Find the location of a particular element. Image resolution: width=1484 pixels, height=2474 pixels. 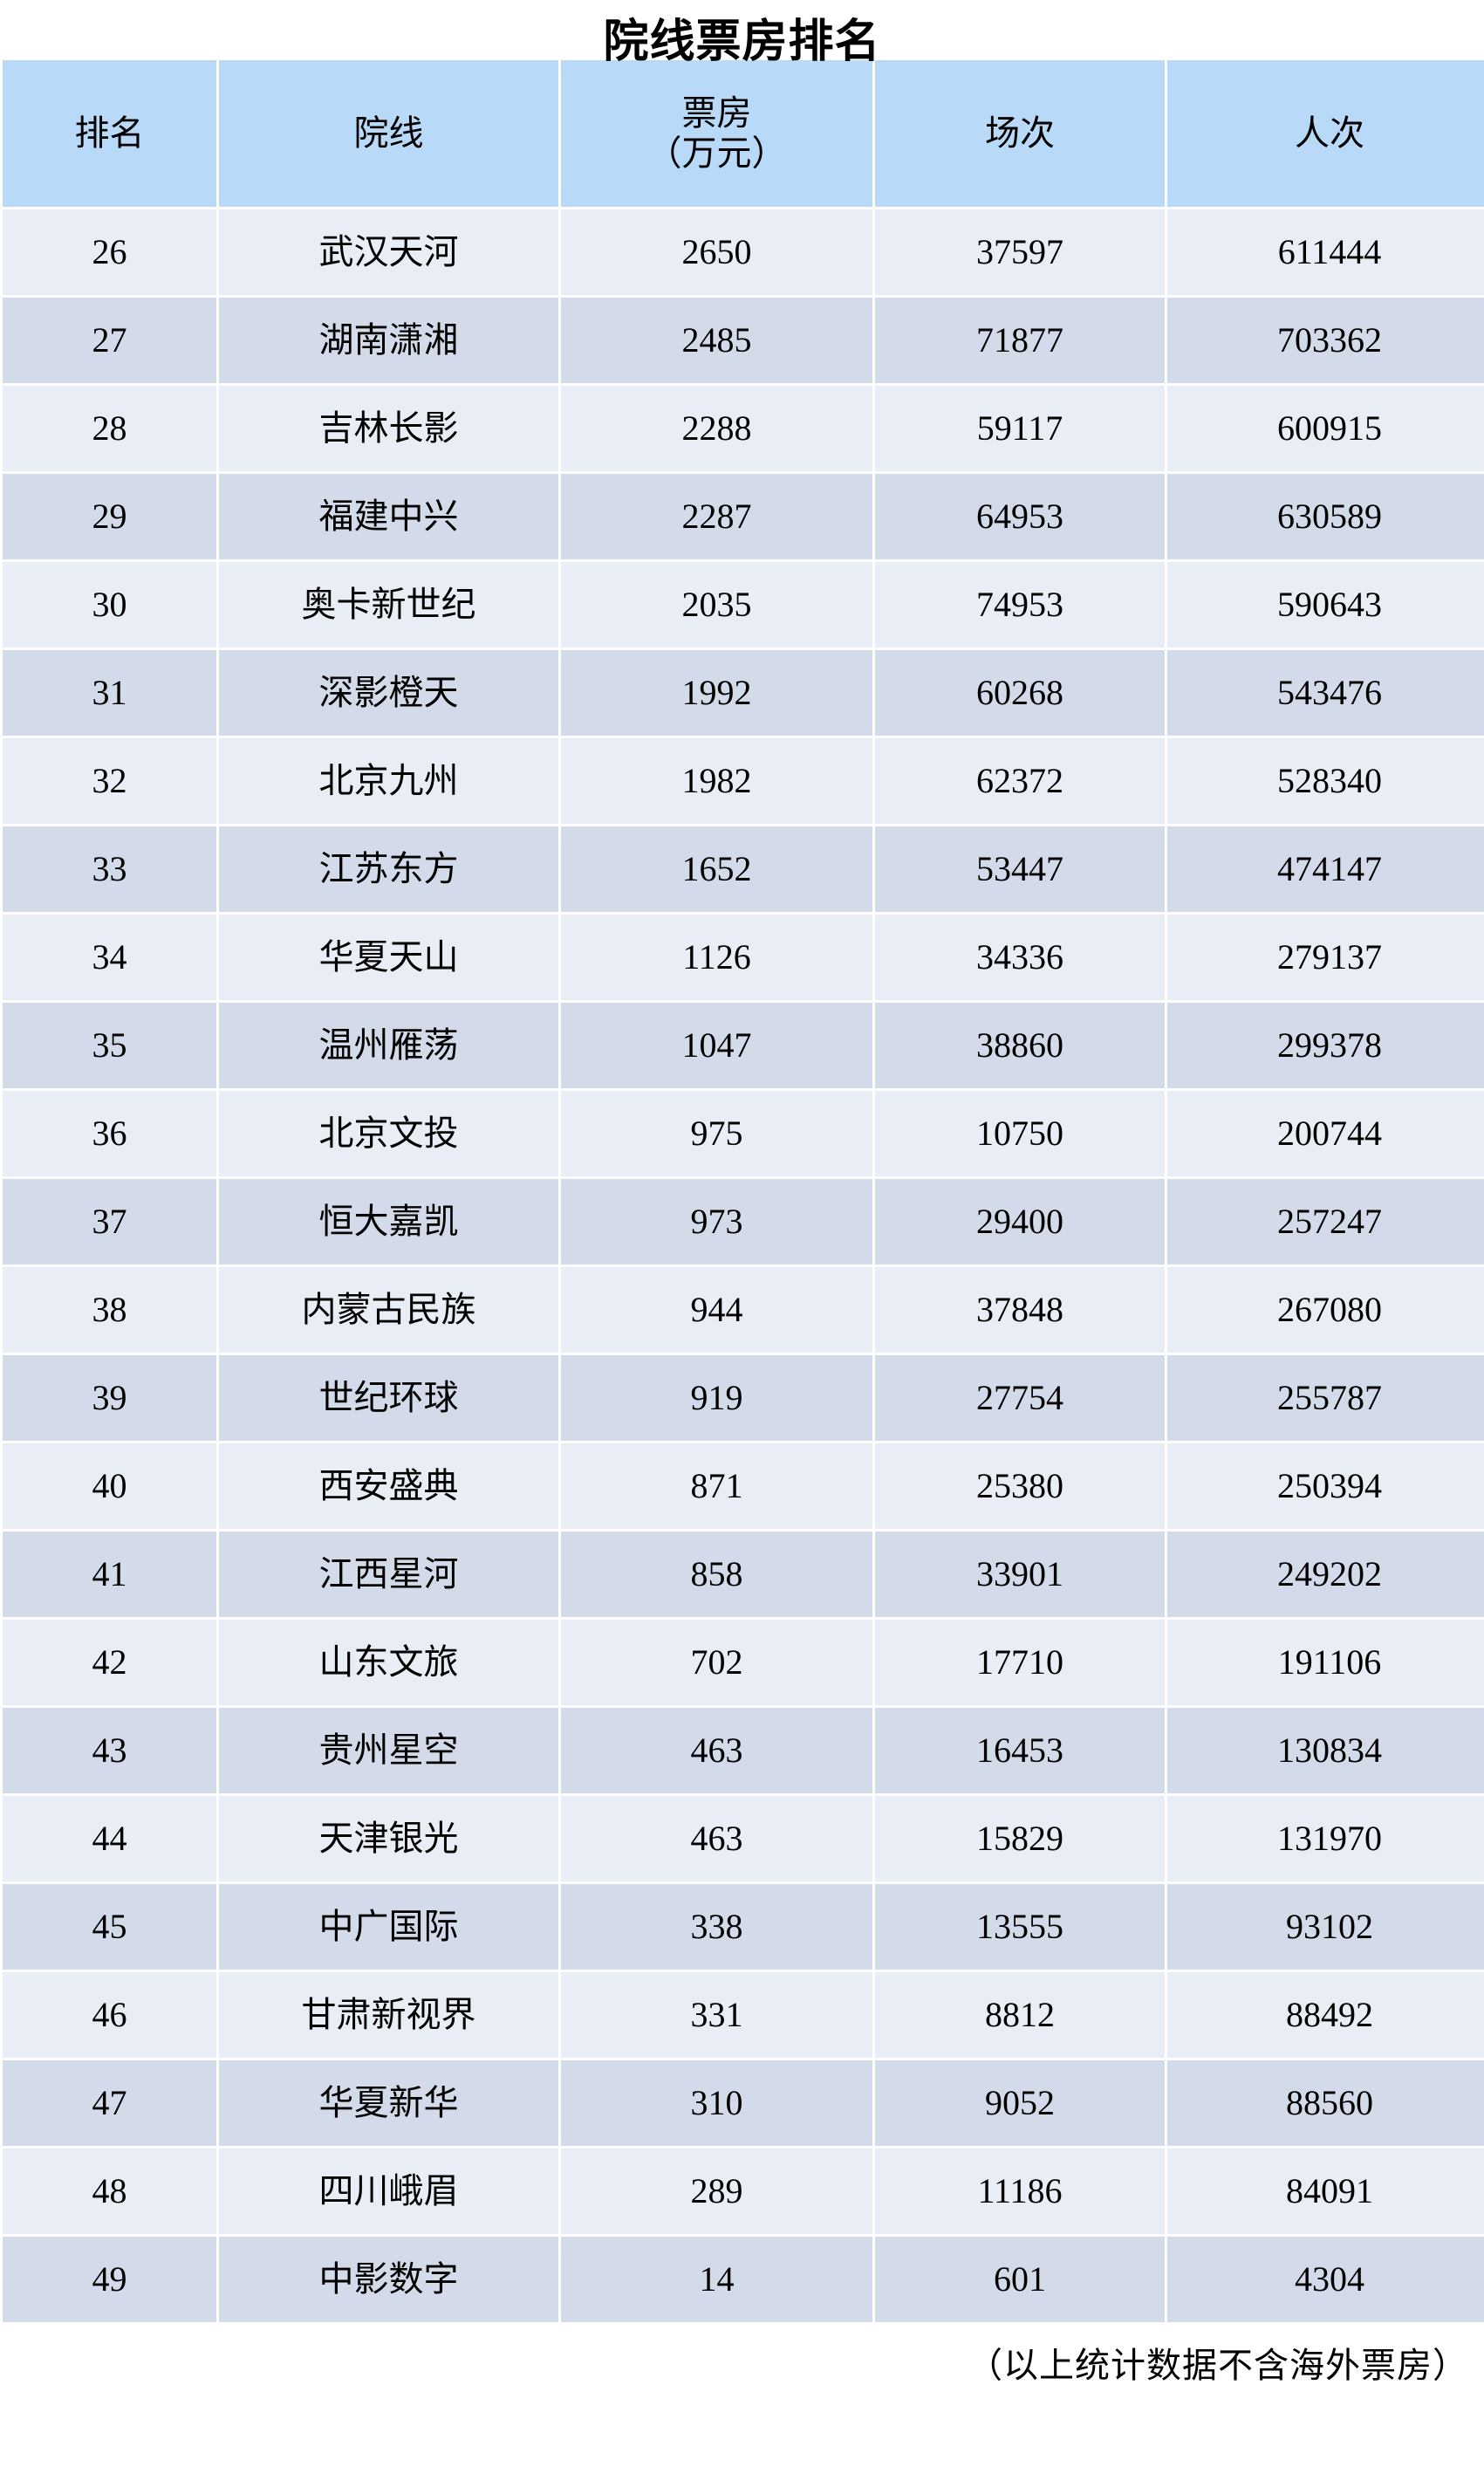

table-row: 31 深影橙天 1992 60268 543476 is located at coordinates (743, 693).